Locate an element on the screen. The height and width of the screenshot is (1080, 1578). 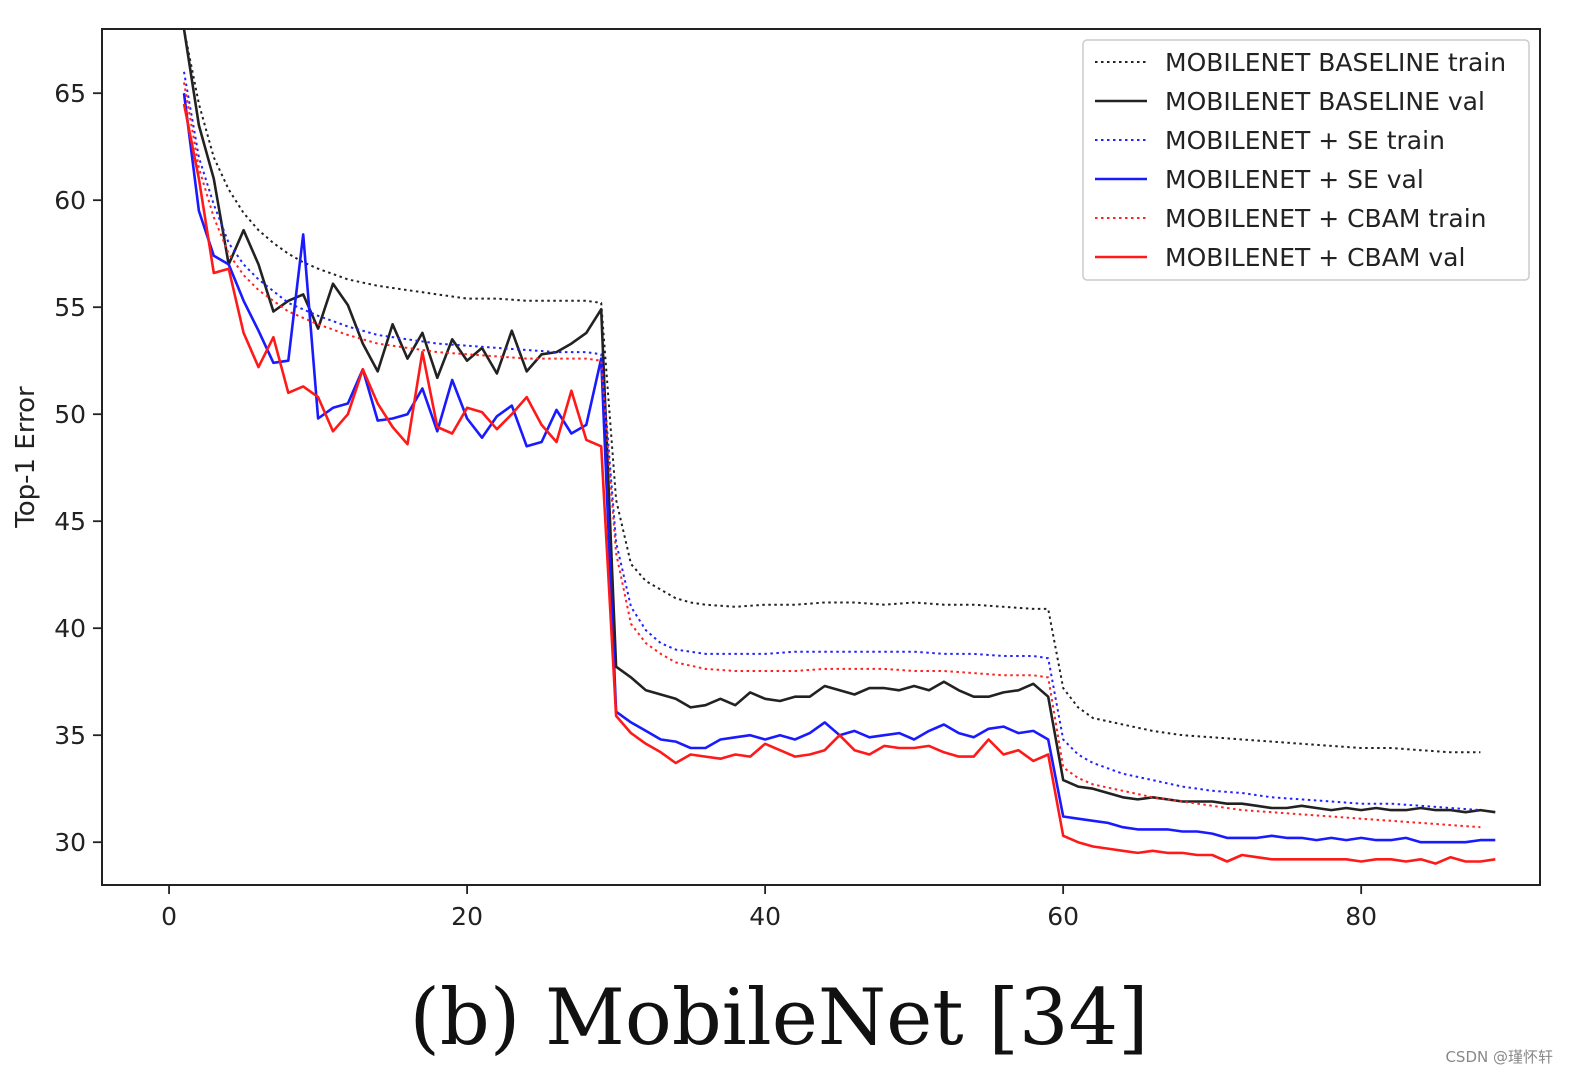
x-tick-label: 0 is located at coordinates (169, 916).